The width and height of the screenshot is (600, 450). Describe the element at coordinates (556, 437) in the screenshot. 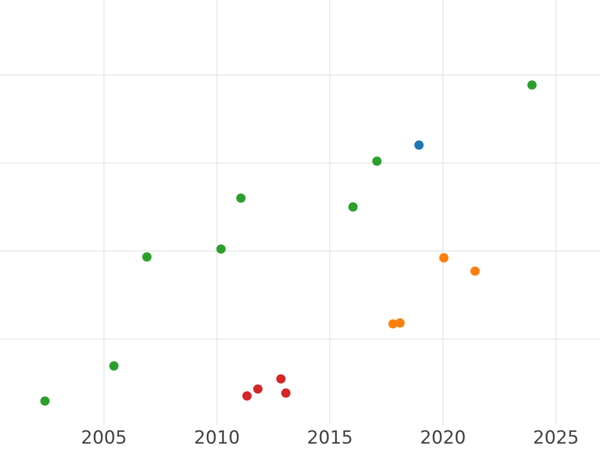

I see `x-tick-label: 2025` at that location.